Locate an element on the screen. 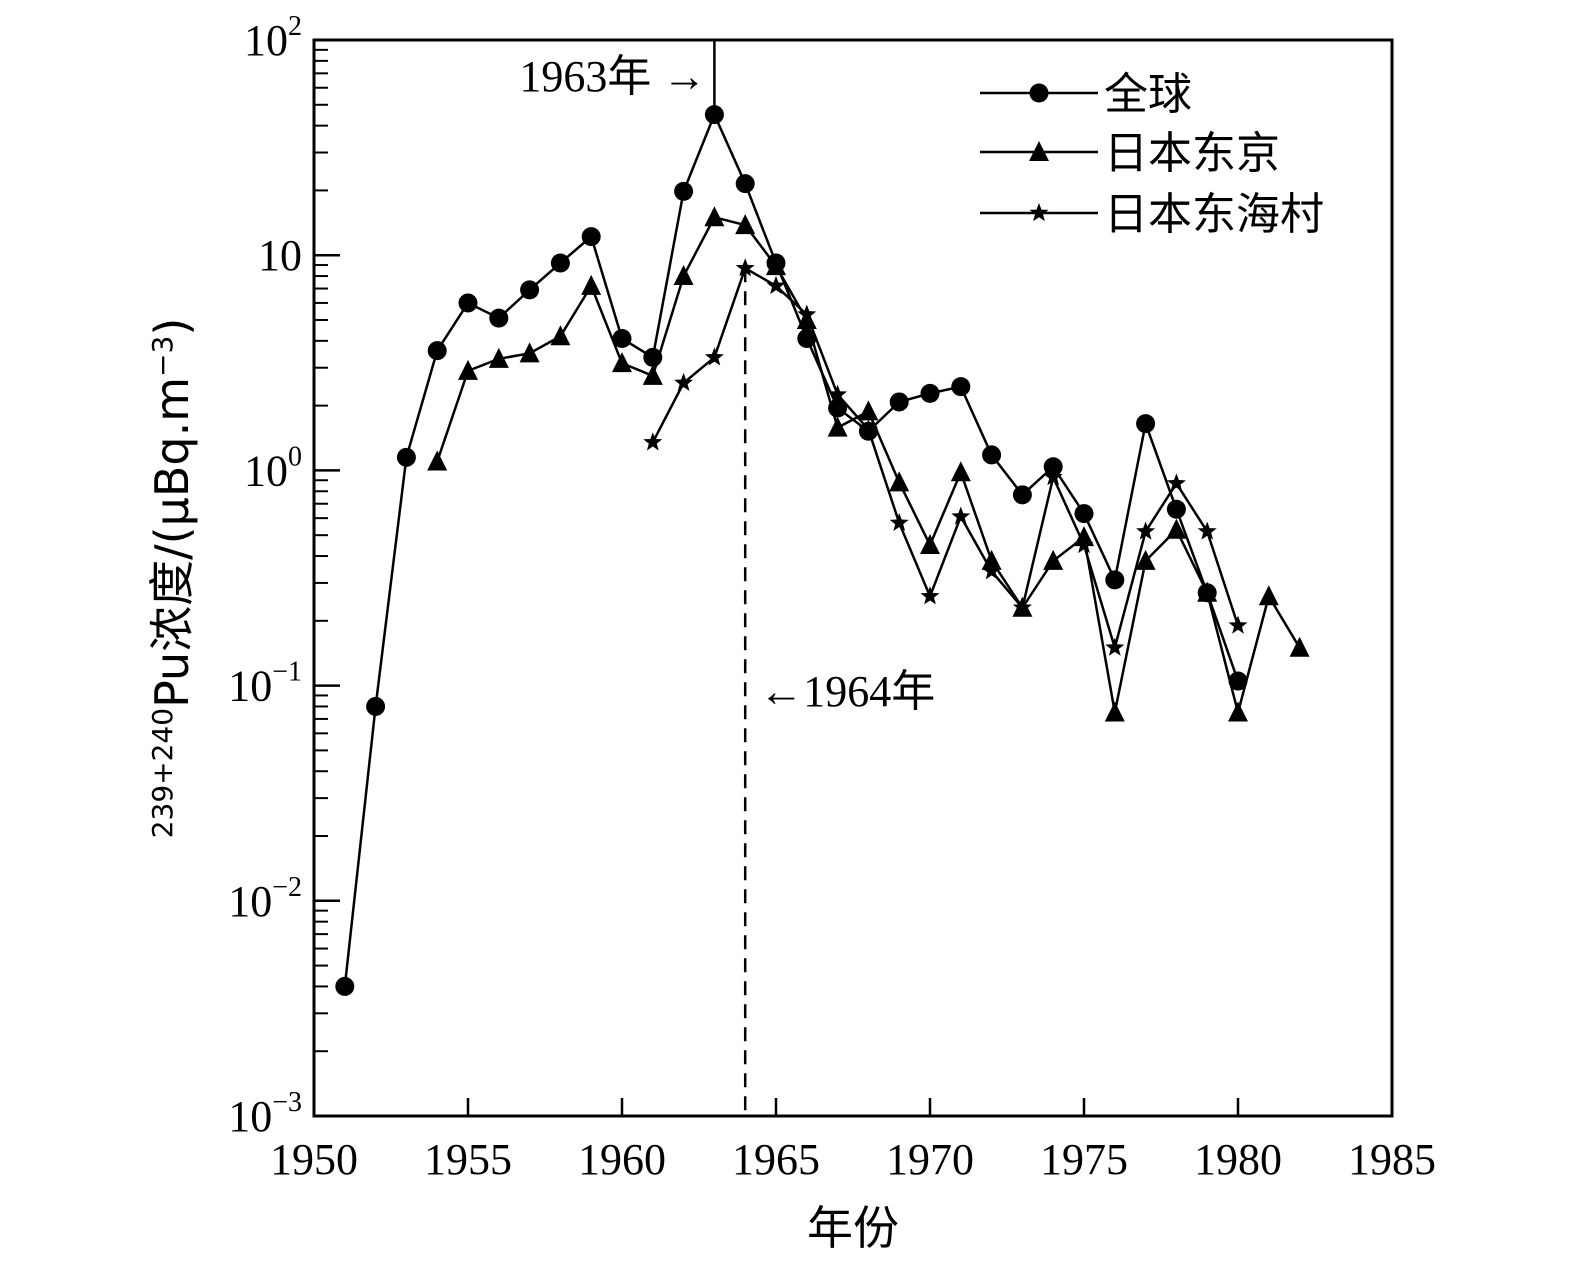 This screenshot has width=1575, height=1267. x-tick-label: 1970 is located at coordinates (930, 1159).